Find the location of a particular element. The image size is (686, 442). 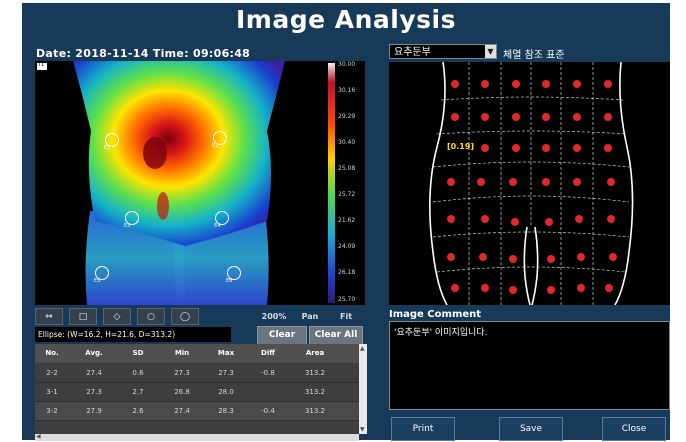

table-cell: 2.7 is located at coordinates (138, 392).